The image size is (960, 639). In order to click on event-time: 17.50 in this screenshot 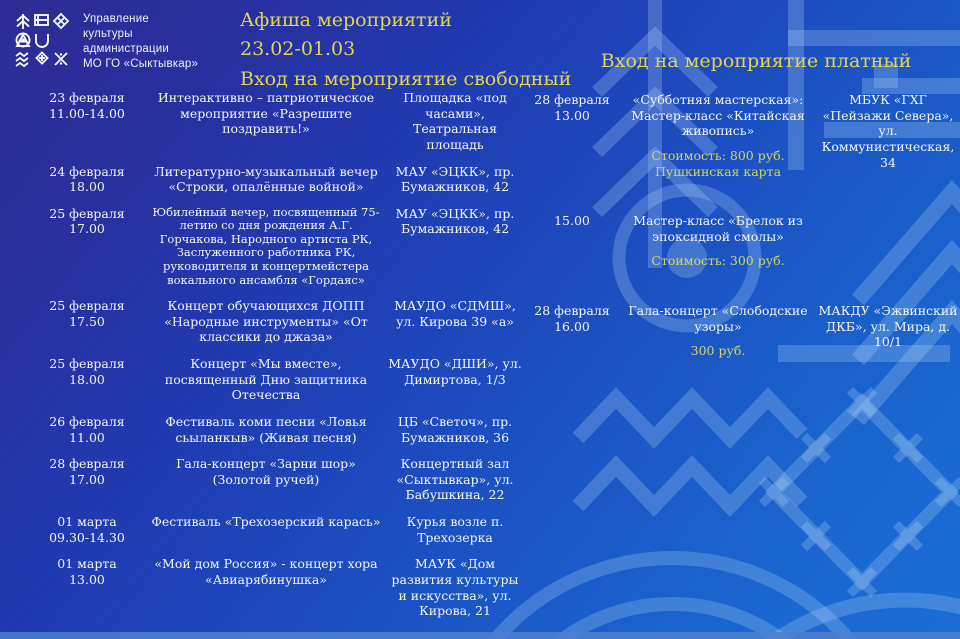, I will do `click(87, 321)`.